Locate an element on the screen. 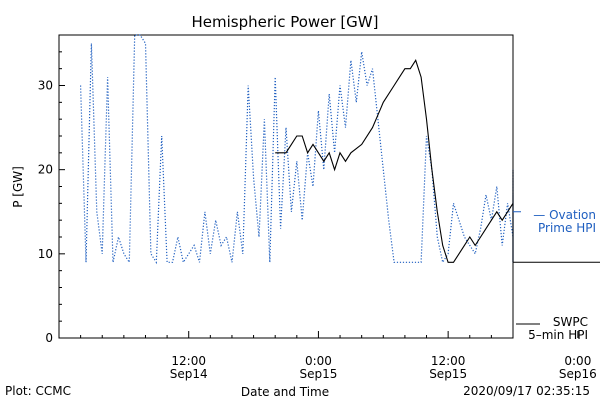  chart-title: Hemispheric Power [GW] is located at coordinates (285, 22).